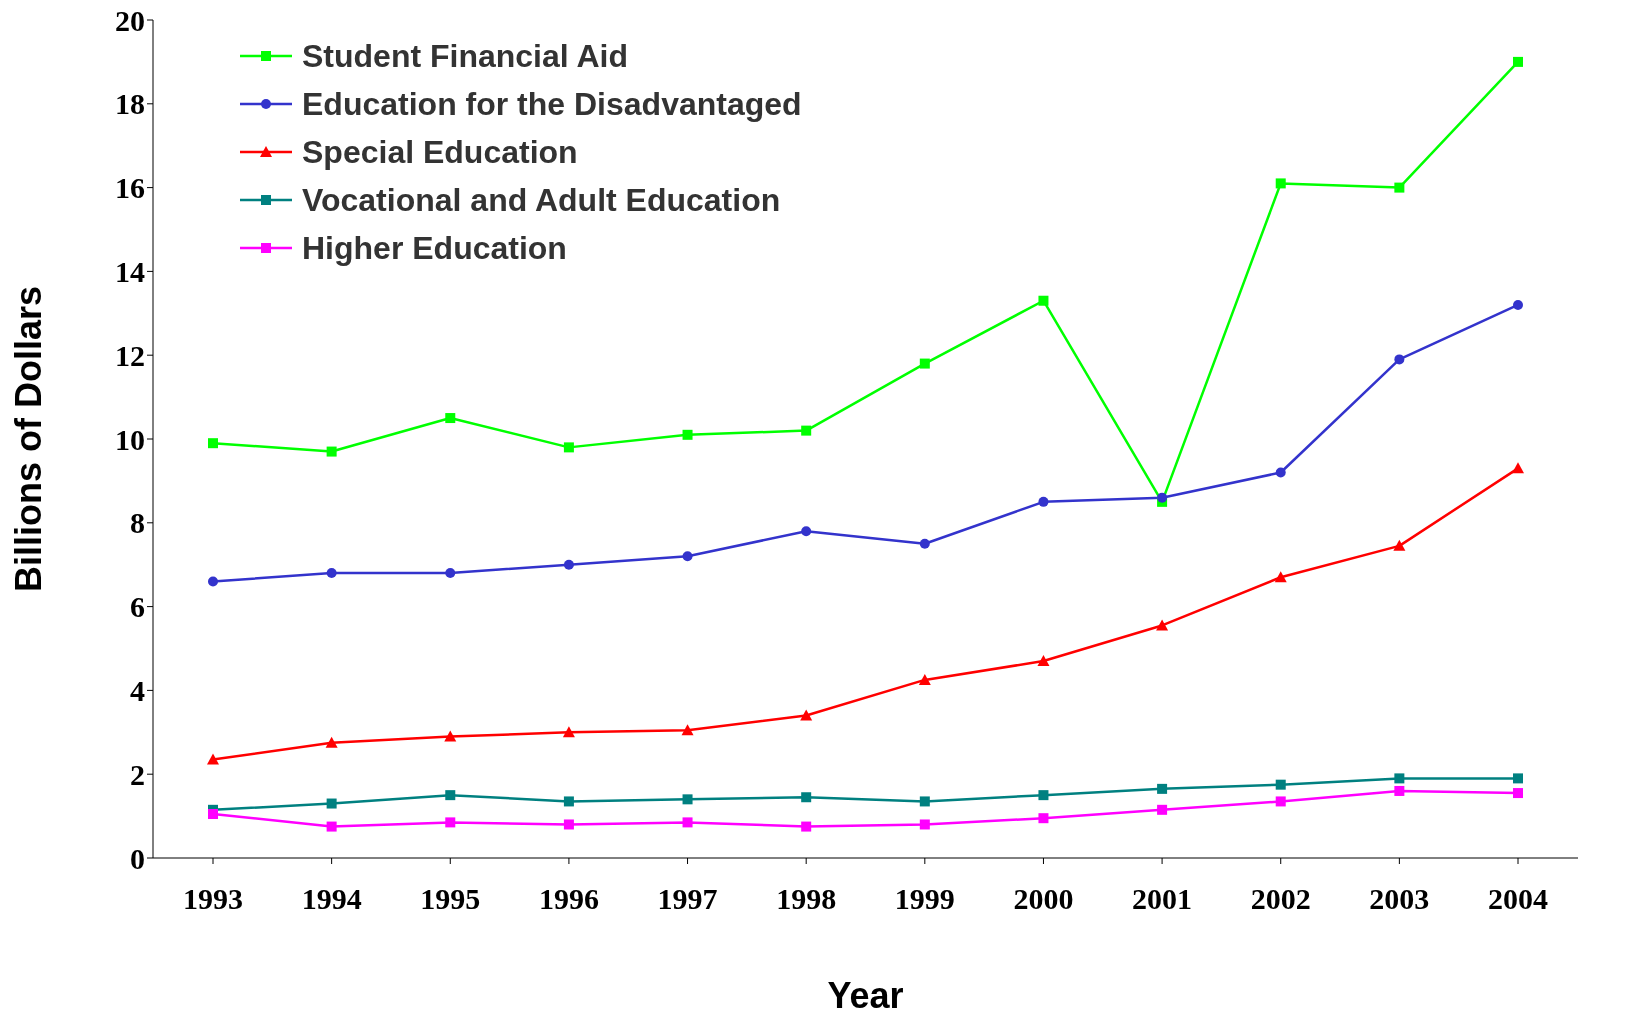 The height and width of the screenshot is (1027, 1628). What do you see at coordinates (440, 152) in the screenshot?
I see `legend-label: Special Education` at bounding box center [440, 152].